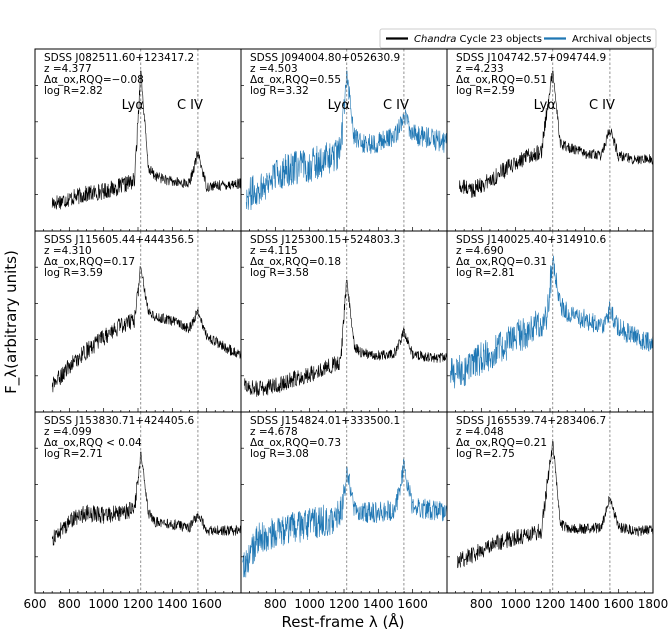 The image size is (671, 635). I want to click on y-axis-label: F_λ(arbitrary units), so click(11, 322).